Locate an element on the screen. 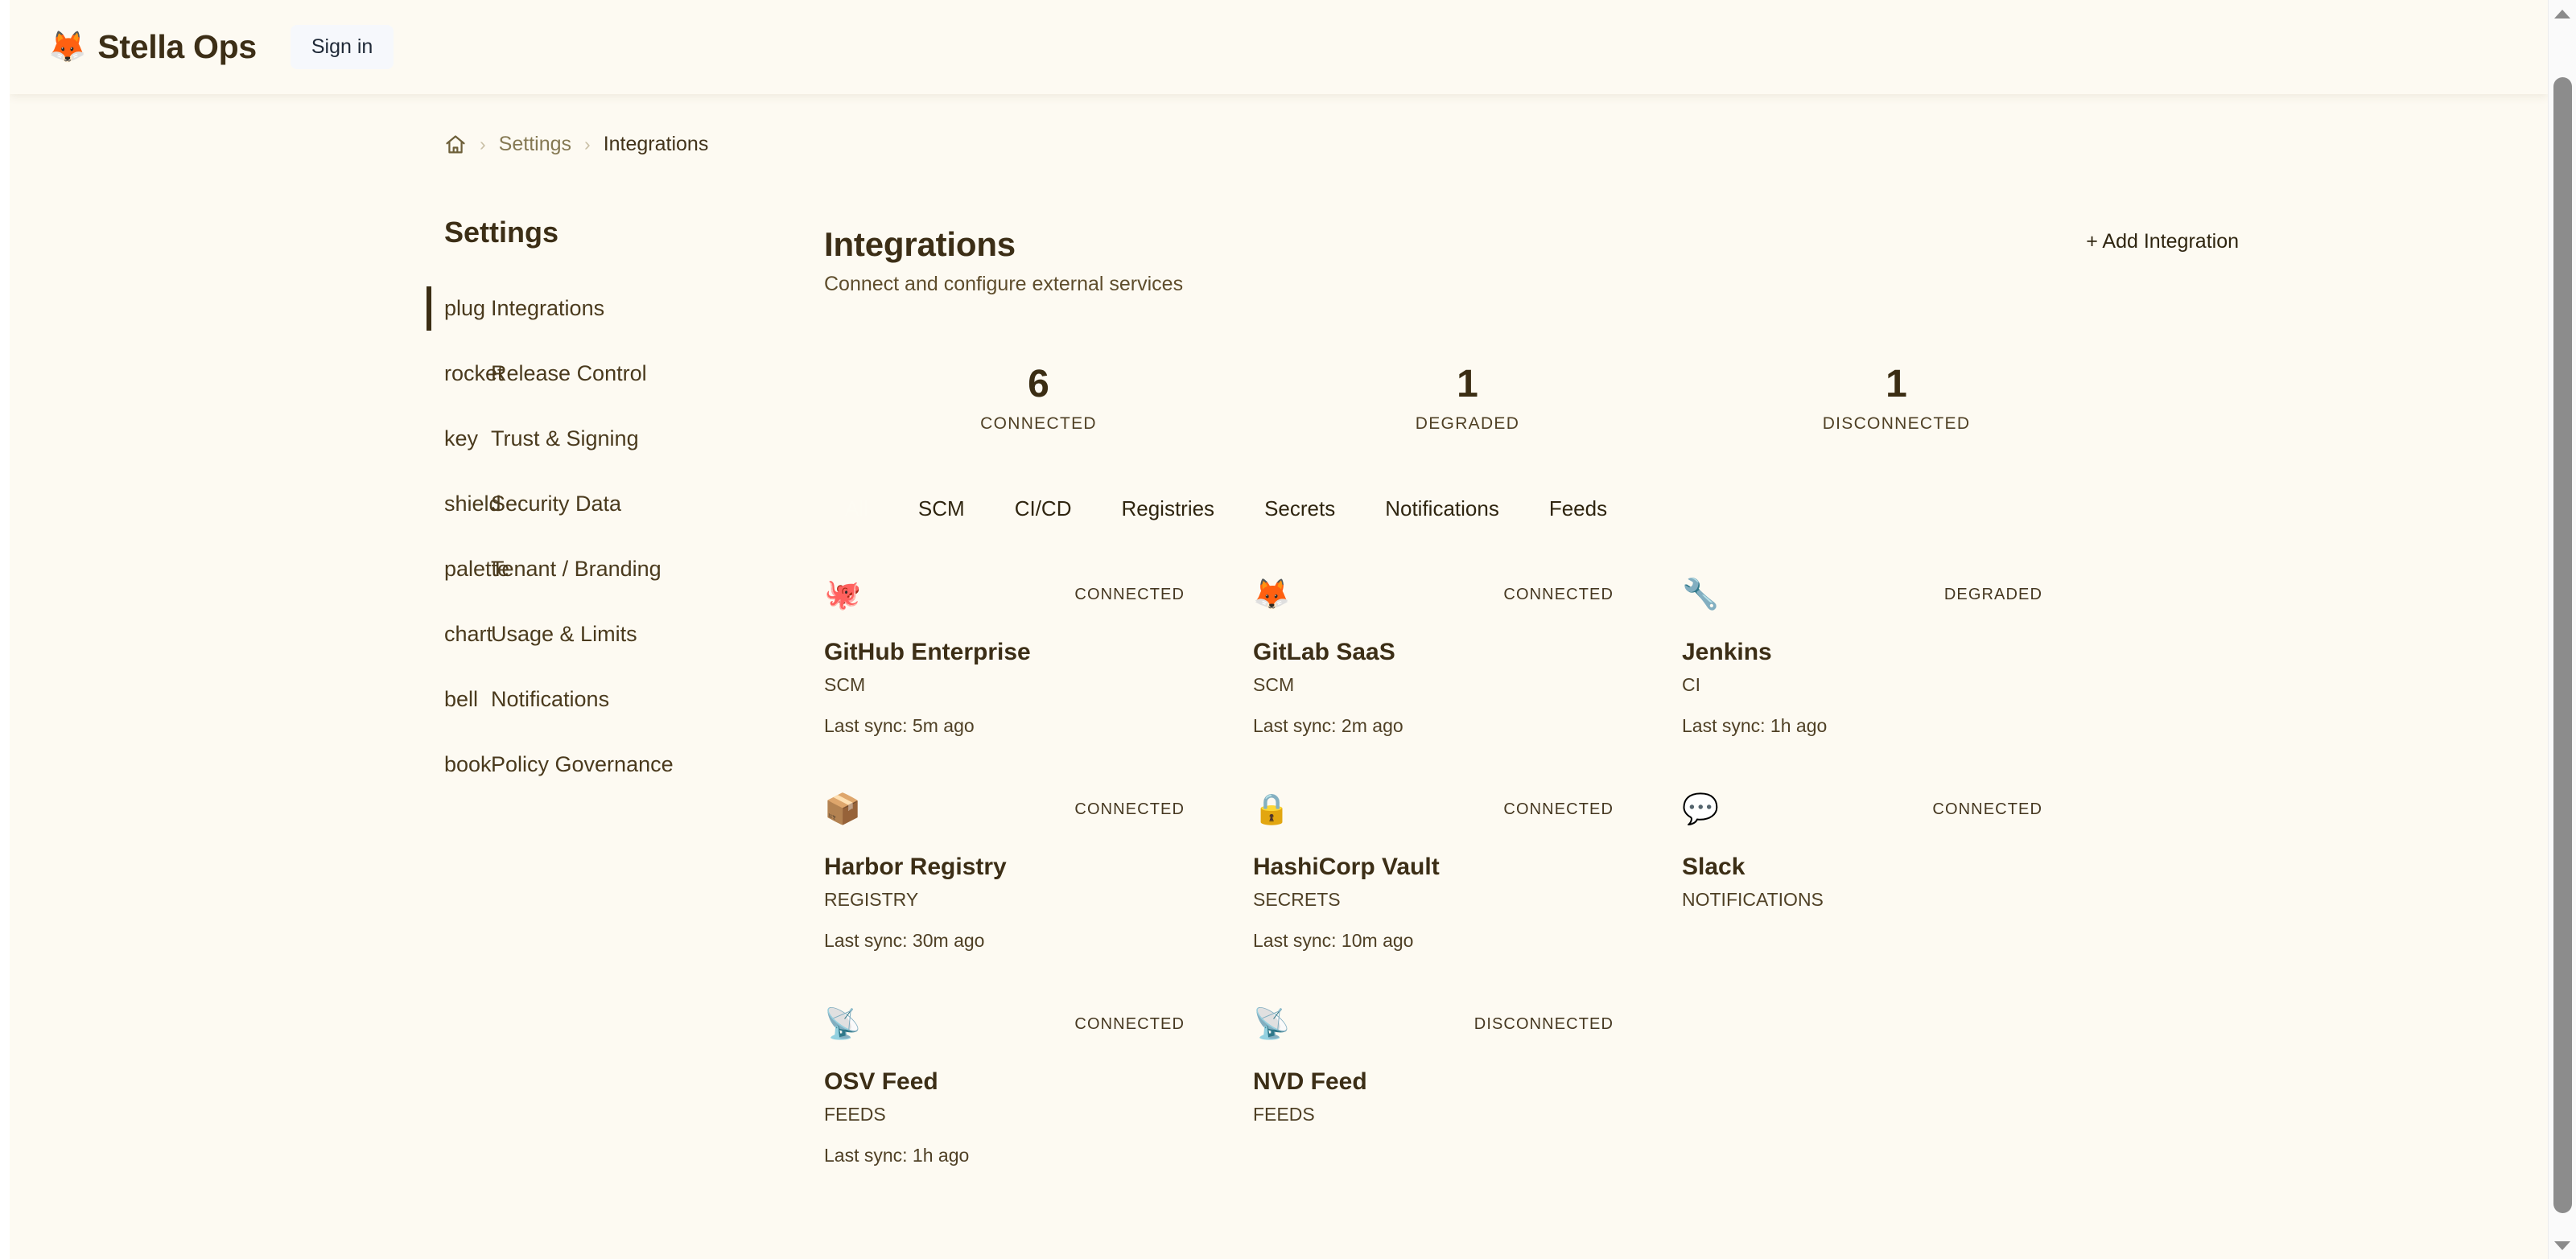 This screenshot has width=2576, height=1259. caret-up-icon is located at coordinates (2562, 14).